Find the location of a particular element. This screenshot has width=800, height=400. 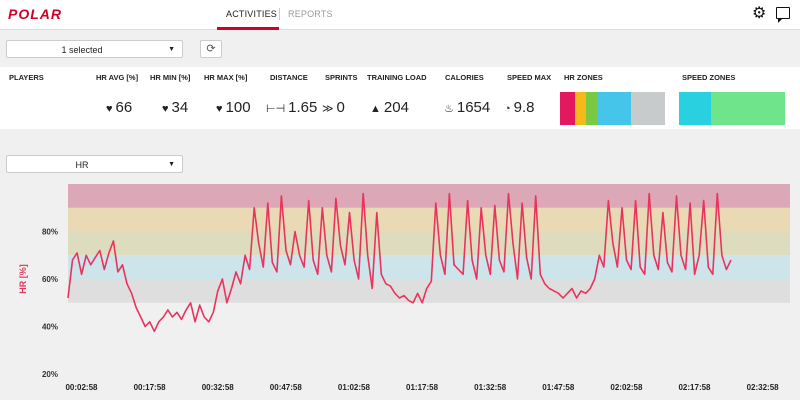

x-tick-label: 00:47:58 is located at coordinates (286, 387).